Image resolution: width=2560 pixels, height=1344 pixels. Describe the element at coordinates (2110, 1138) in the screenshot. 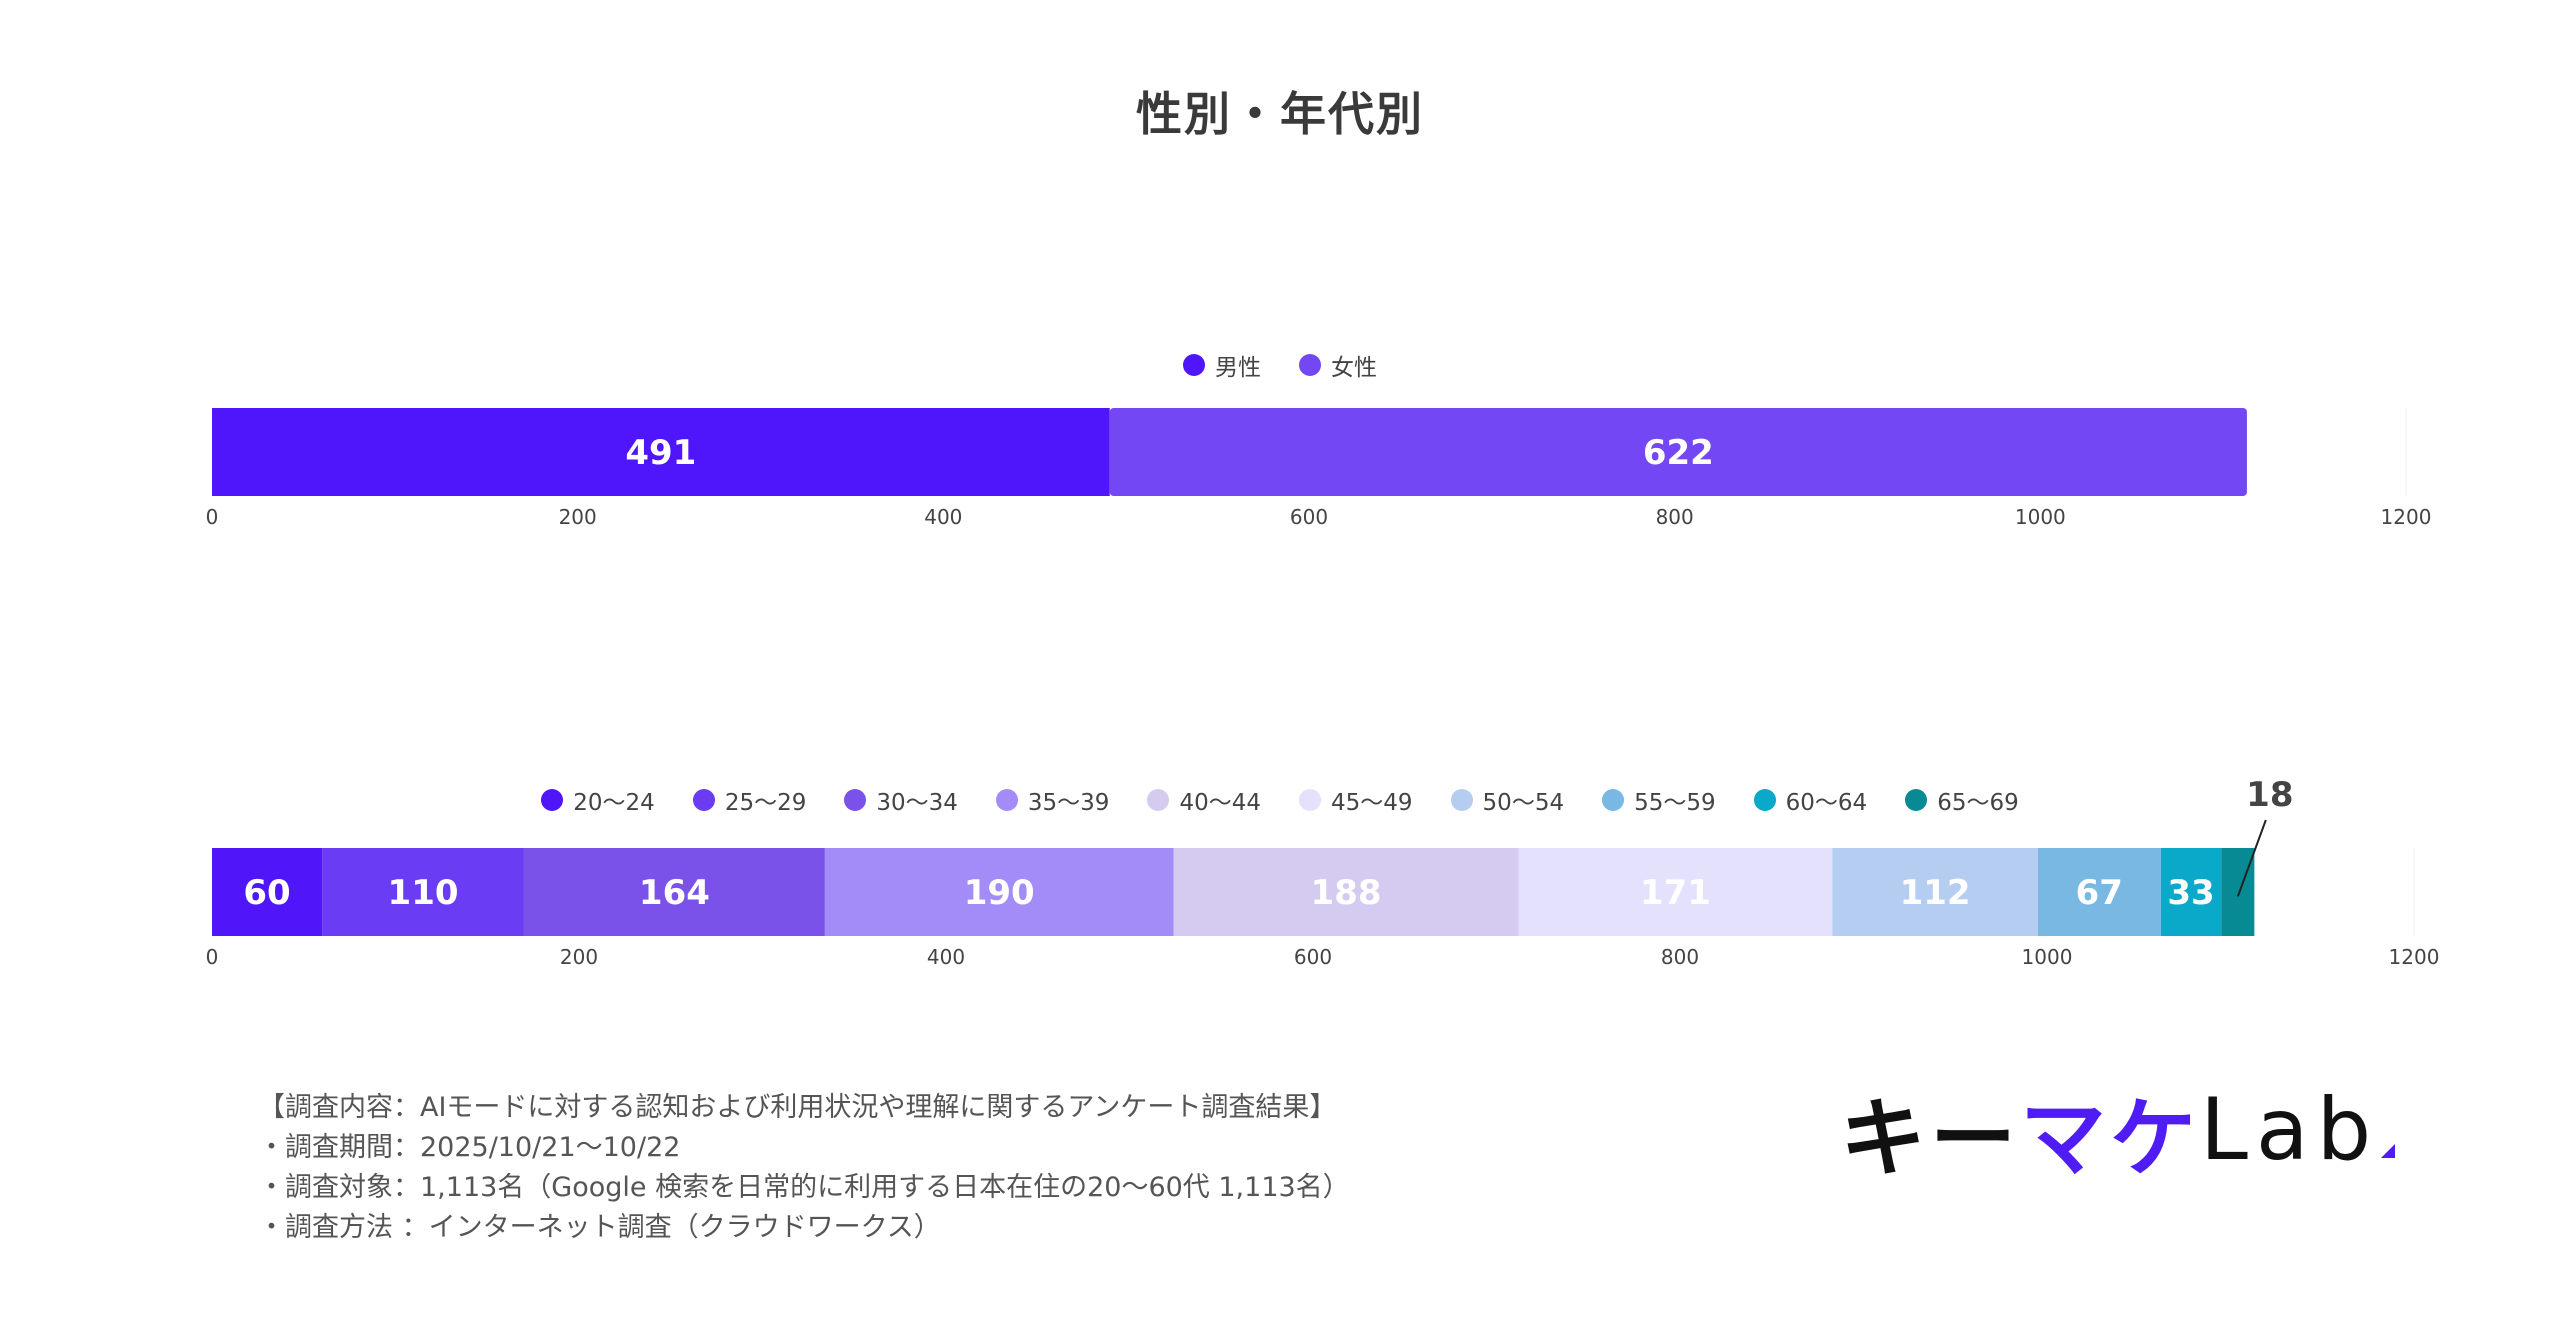

I see `logo-text-part2: マケ` at that location.